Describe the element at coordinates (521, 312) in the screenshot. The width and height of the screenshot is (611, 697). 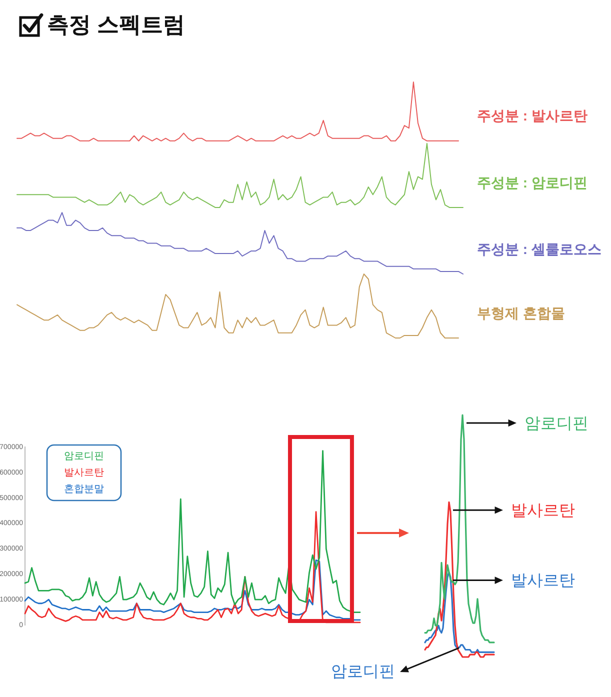
I see `series-label: 부형제 혼합물` at that location.